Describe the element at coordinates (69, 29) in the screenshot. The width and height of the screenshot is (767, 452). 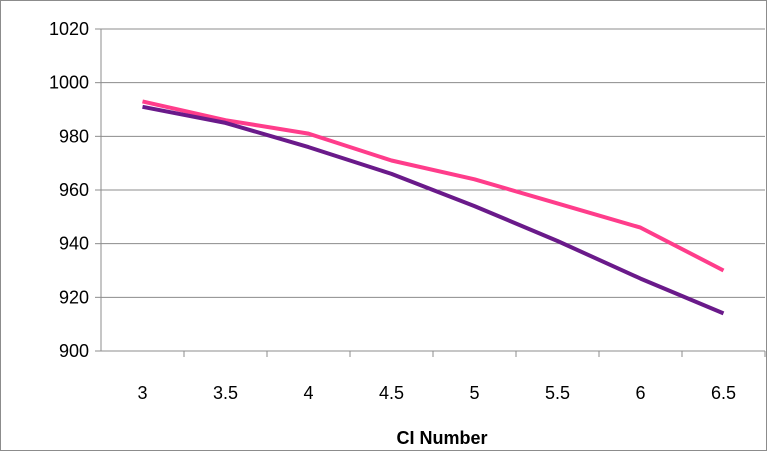
I see `y-tick-label: 1020` at that location.